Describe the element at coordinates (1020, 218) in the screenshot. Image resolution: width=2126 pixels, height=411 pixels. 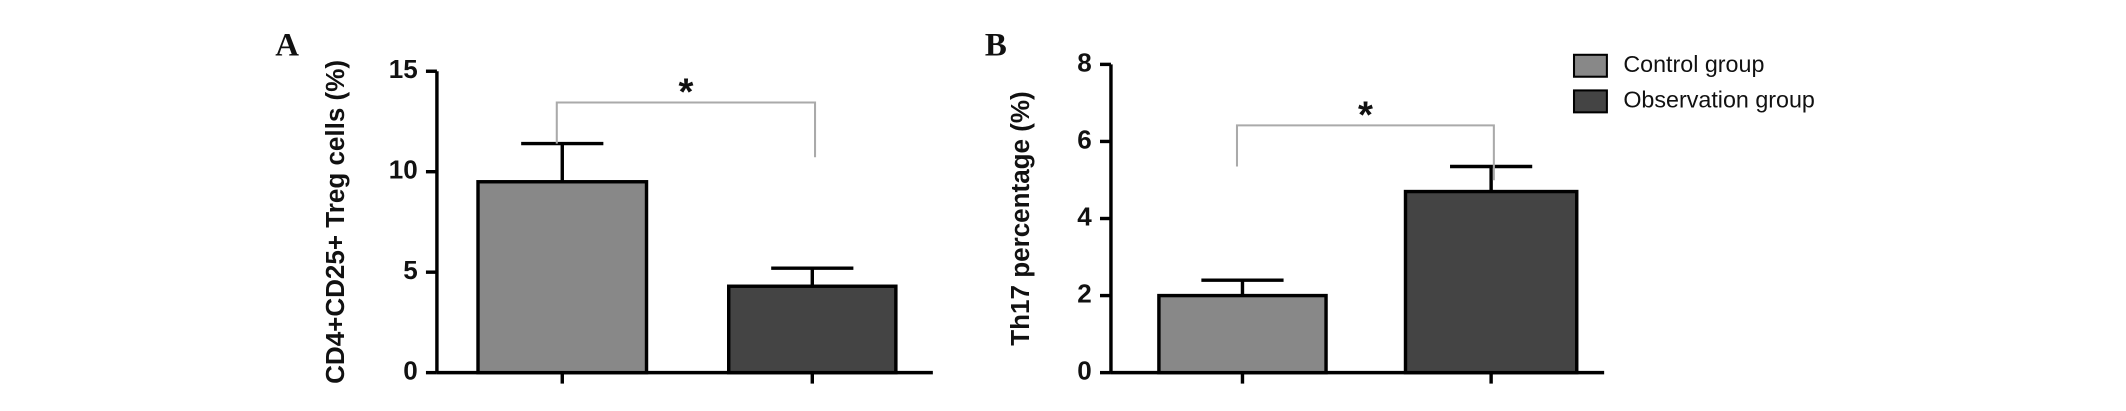
I see `y-axis-label: Th17 percentage (%)` at that location.